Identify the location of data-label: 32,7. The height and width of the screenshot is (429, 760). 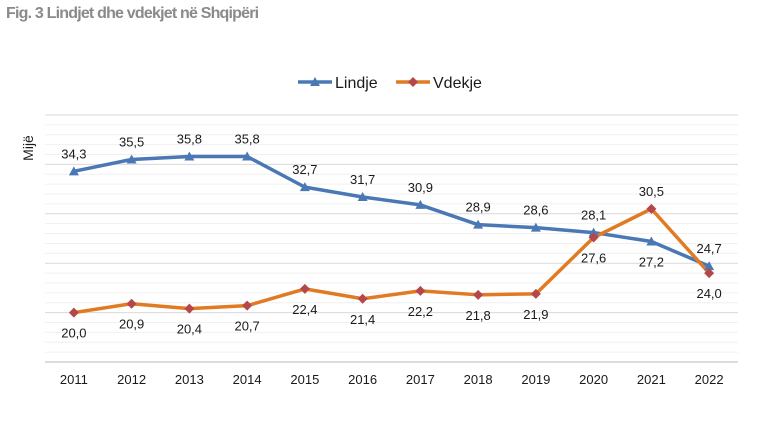
(304, 169).